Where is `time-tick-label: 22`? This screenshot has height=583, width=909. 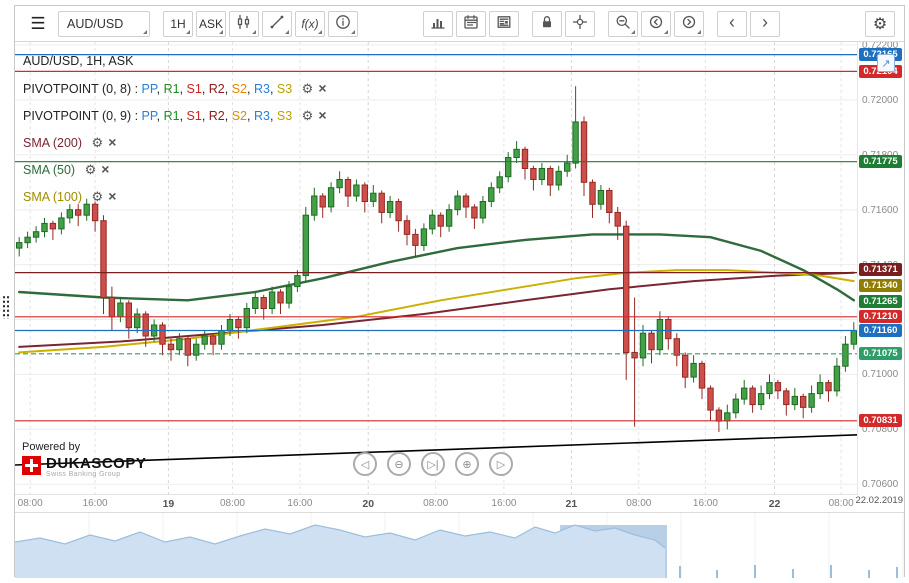 time-tick-label: 22 is located at coordinates (774, 504).